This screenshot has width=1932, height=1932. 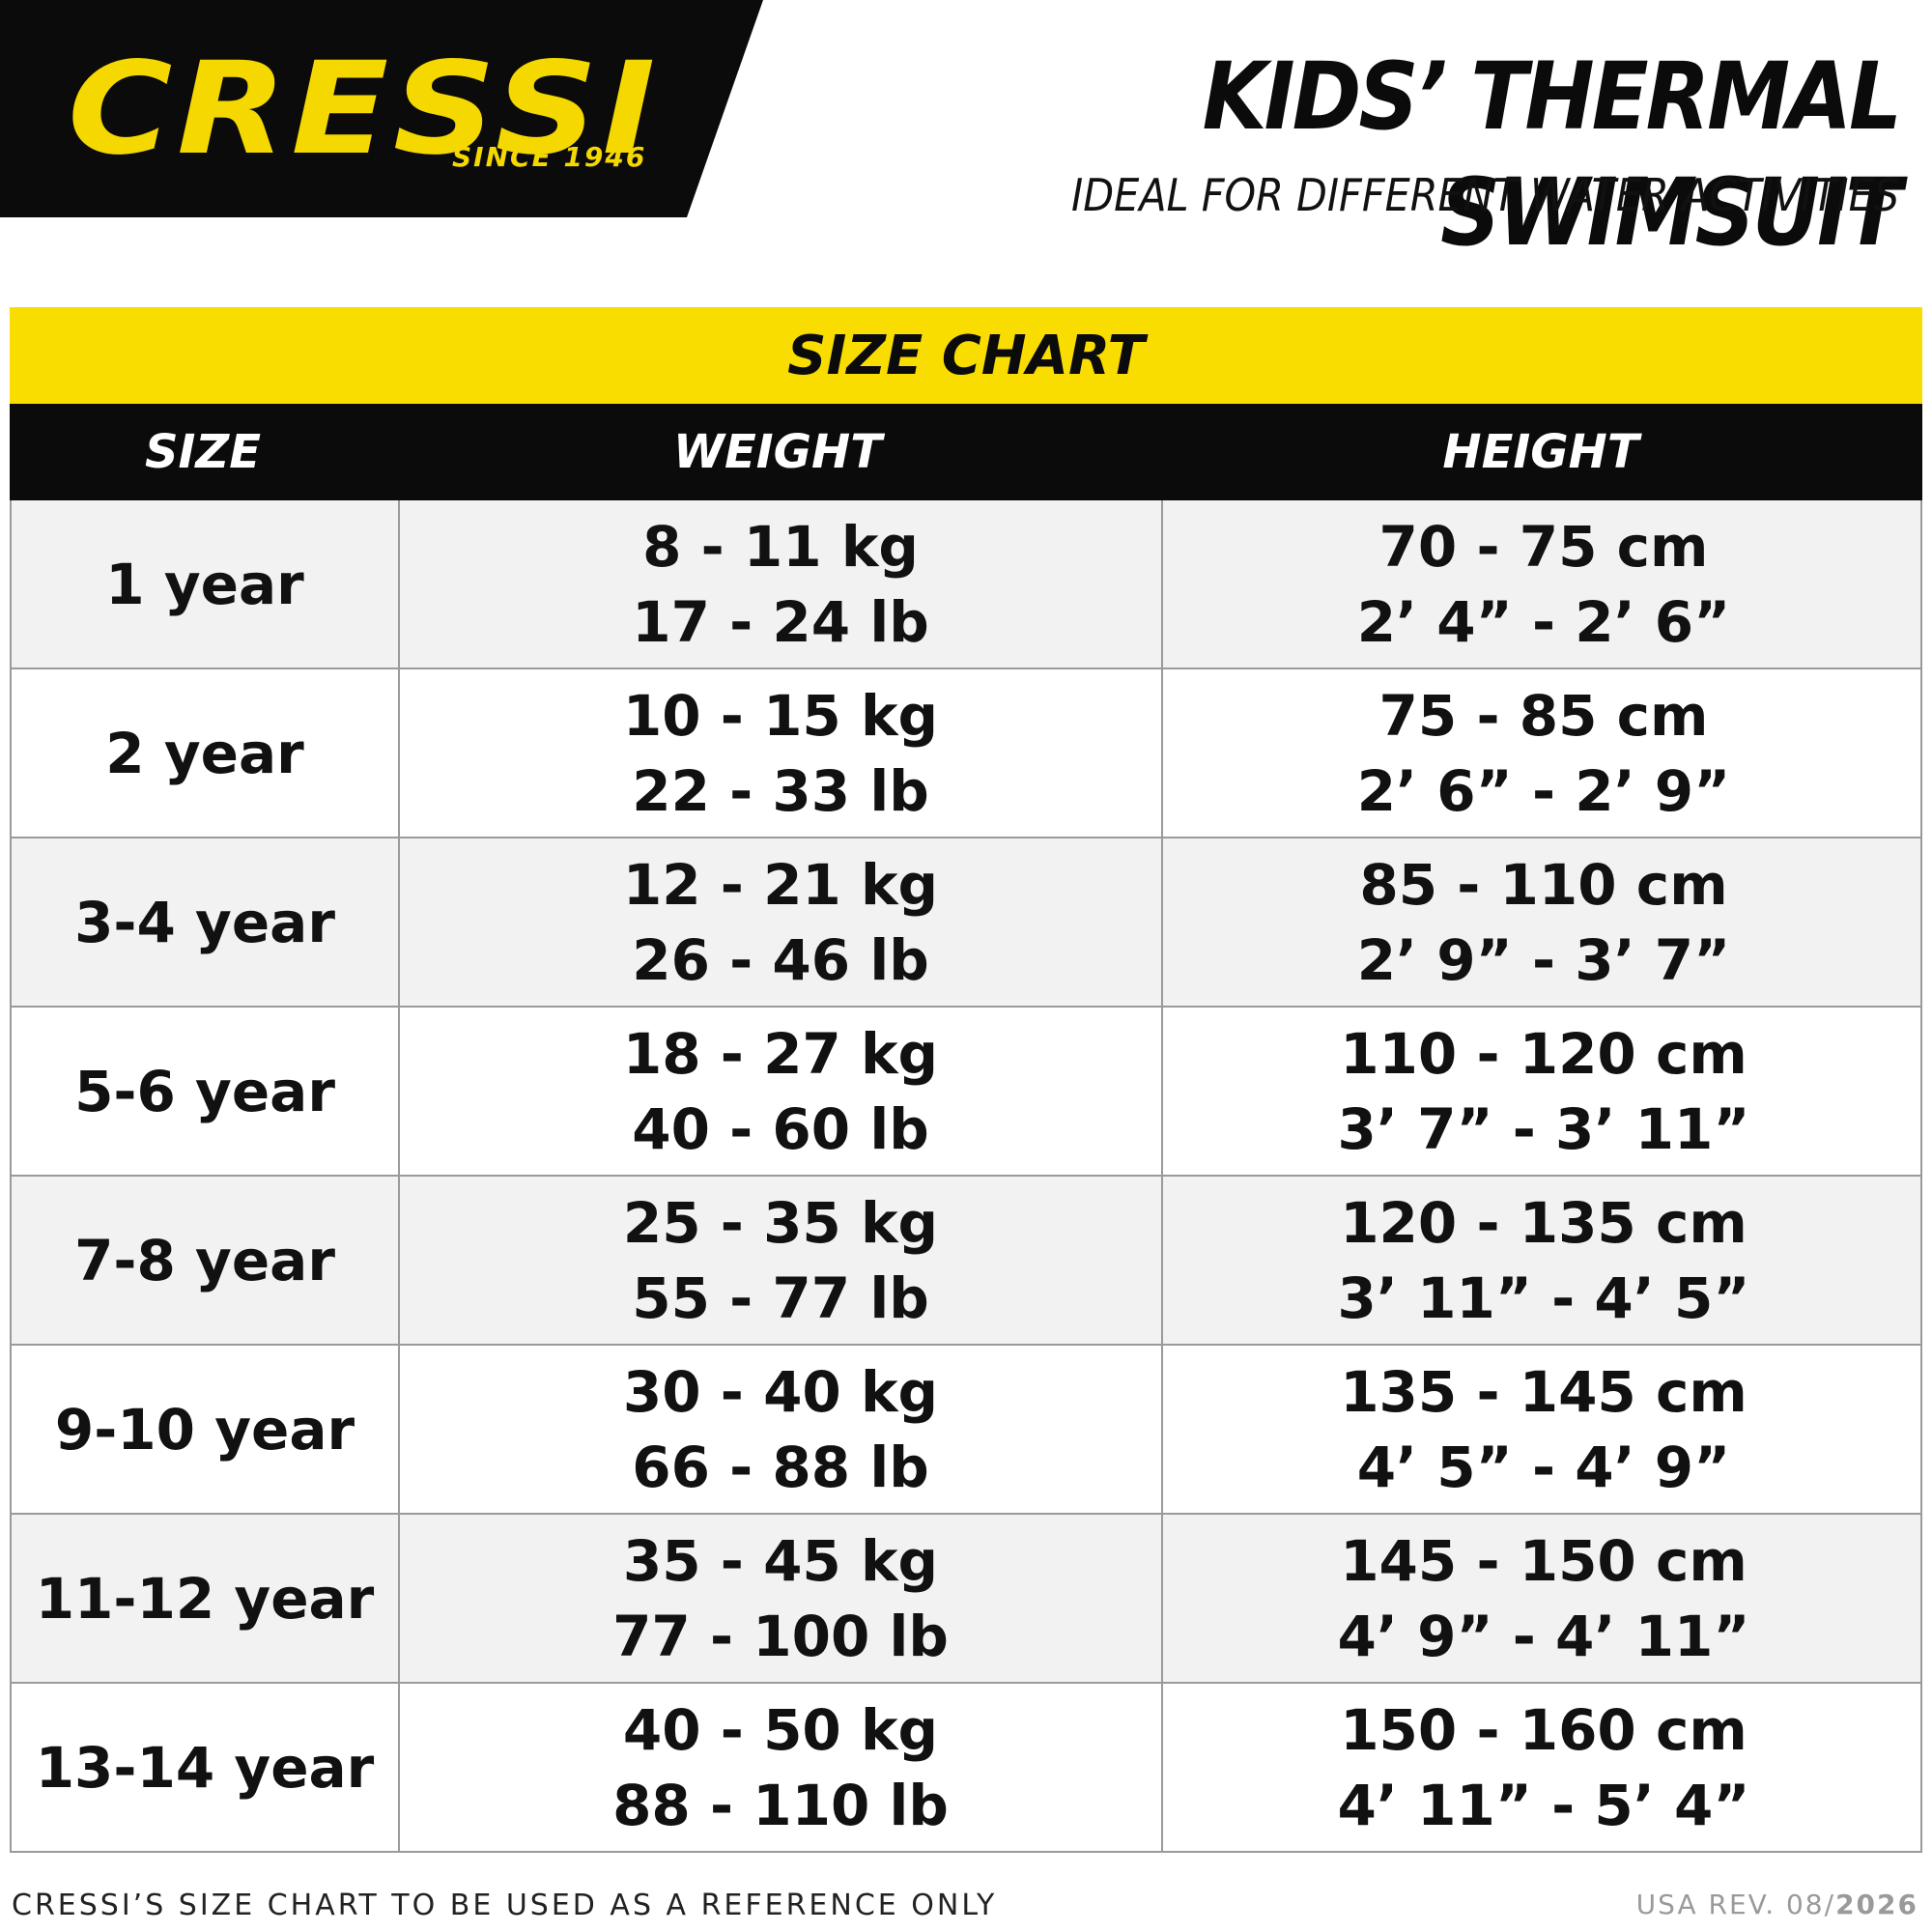 I want to click on size-cell: 7-8 year, so click(x=205, y=1260).